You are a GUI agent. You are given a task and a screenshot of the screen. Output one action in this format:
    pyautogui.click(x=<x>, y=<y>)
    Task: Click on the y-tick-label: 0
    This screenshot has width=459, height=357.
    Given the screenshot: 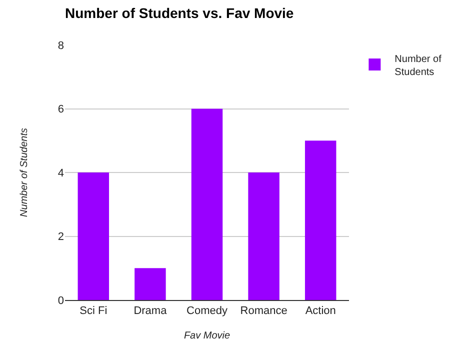 What is the action you would take?
    pyautogui.click(x=61, y=300)
    